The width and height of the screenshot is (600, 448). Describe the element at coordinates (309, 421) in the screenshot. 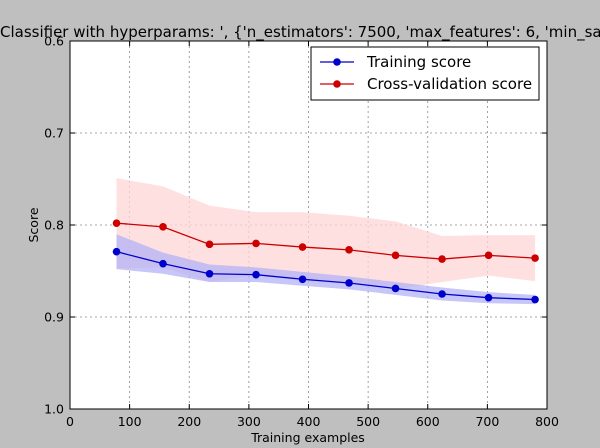

I see `x-tick-label: 400` at that location.